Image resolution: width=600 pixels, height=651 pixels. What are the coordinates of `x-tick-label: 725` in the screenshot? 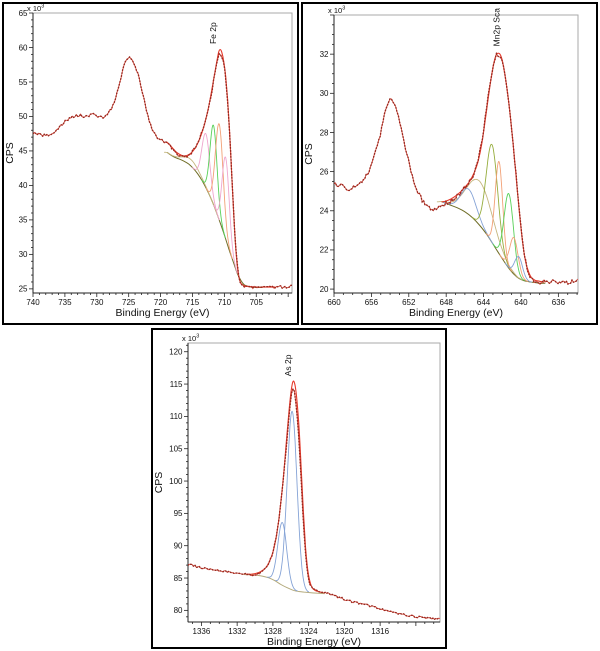 It's located at (129, 302).